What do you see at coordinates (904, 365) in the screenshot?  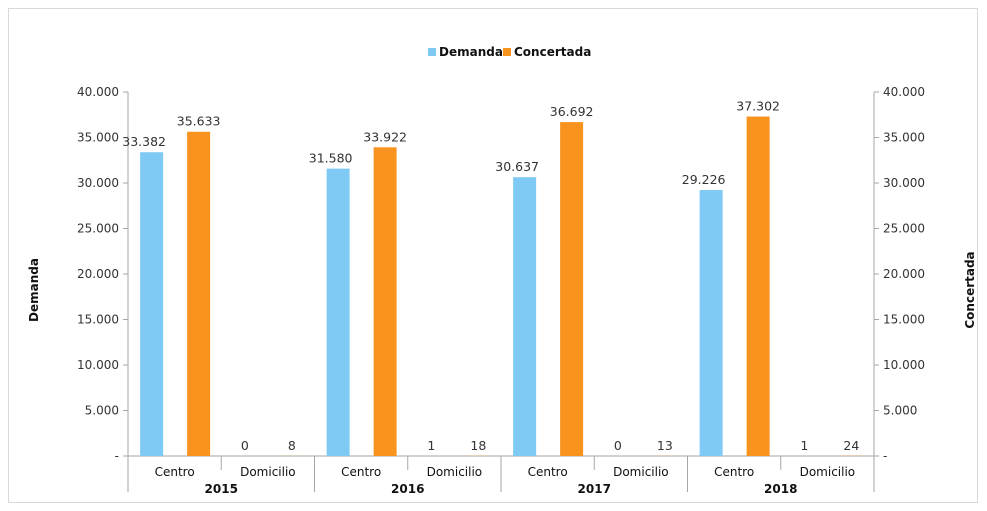 I see `y2-tick-label: 10.000` at bounding box center [904, 365].